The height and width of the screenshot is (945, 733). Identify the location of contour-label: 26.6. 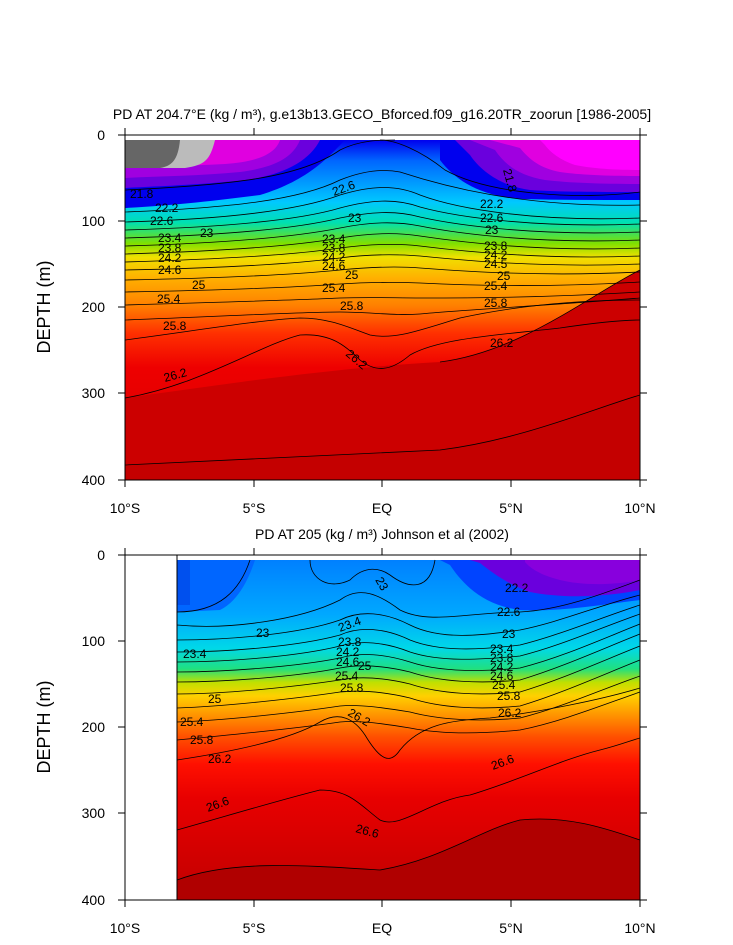
(367, 831).